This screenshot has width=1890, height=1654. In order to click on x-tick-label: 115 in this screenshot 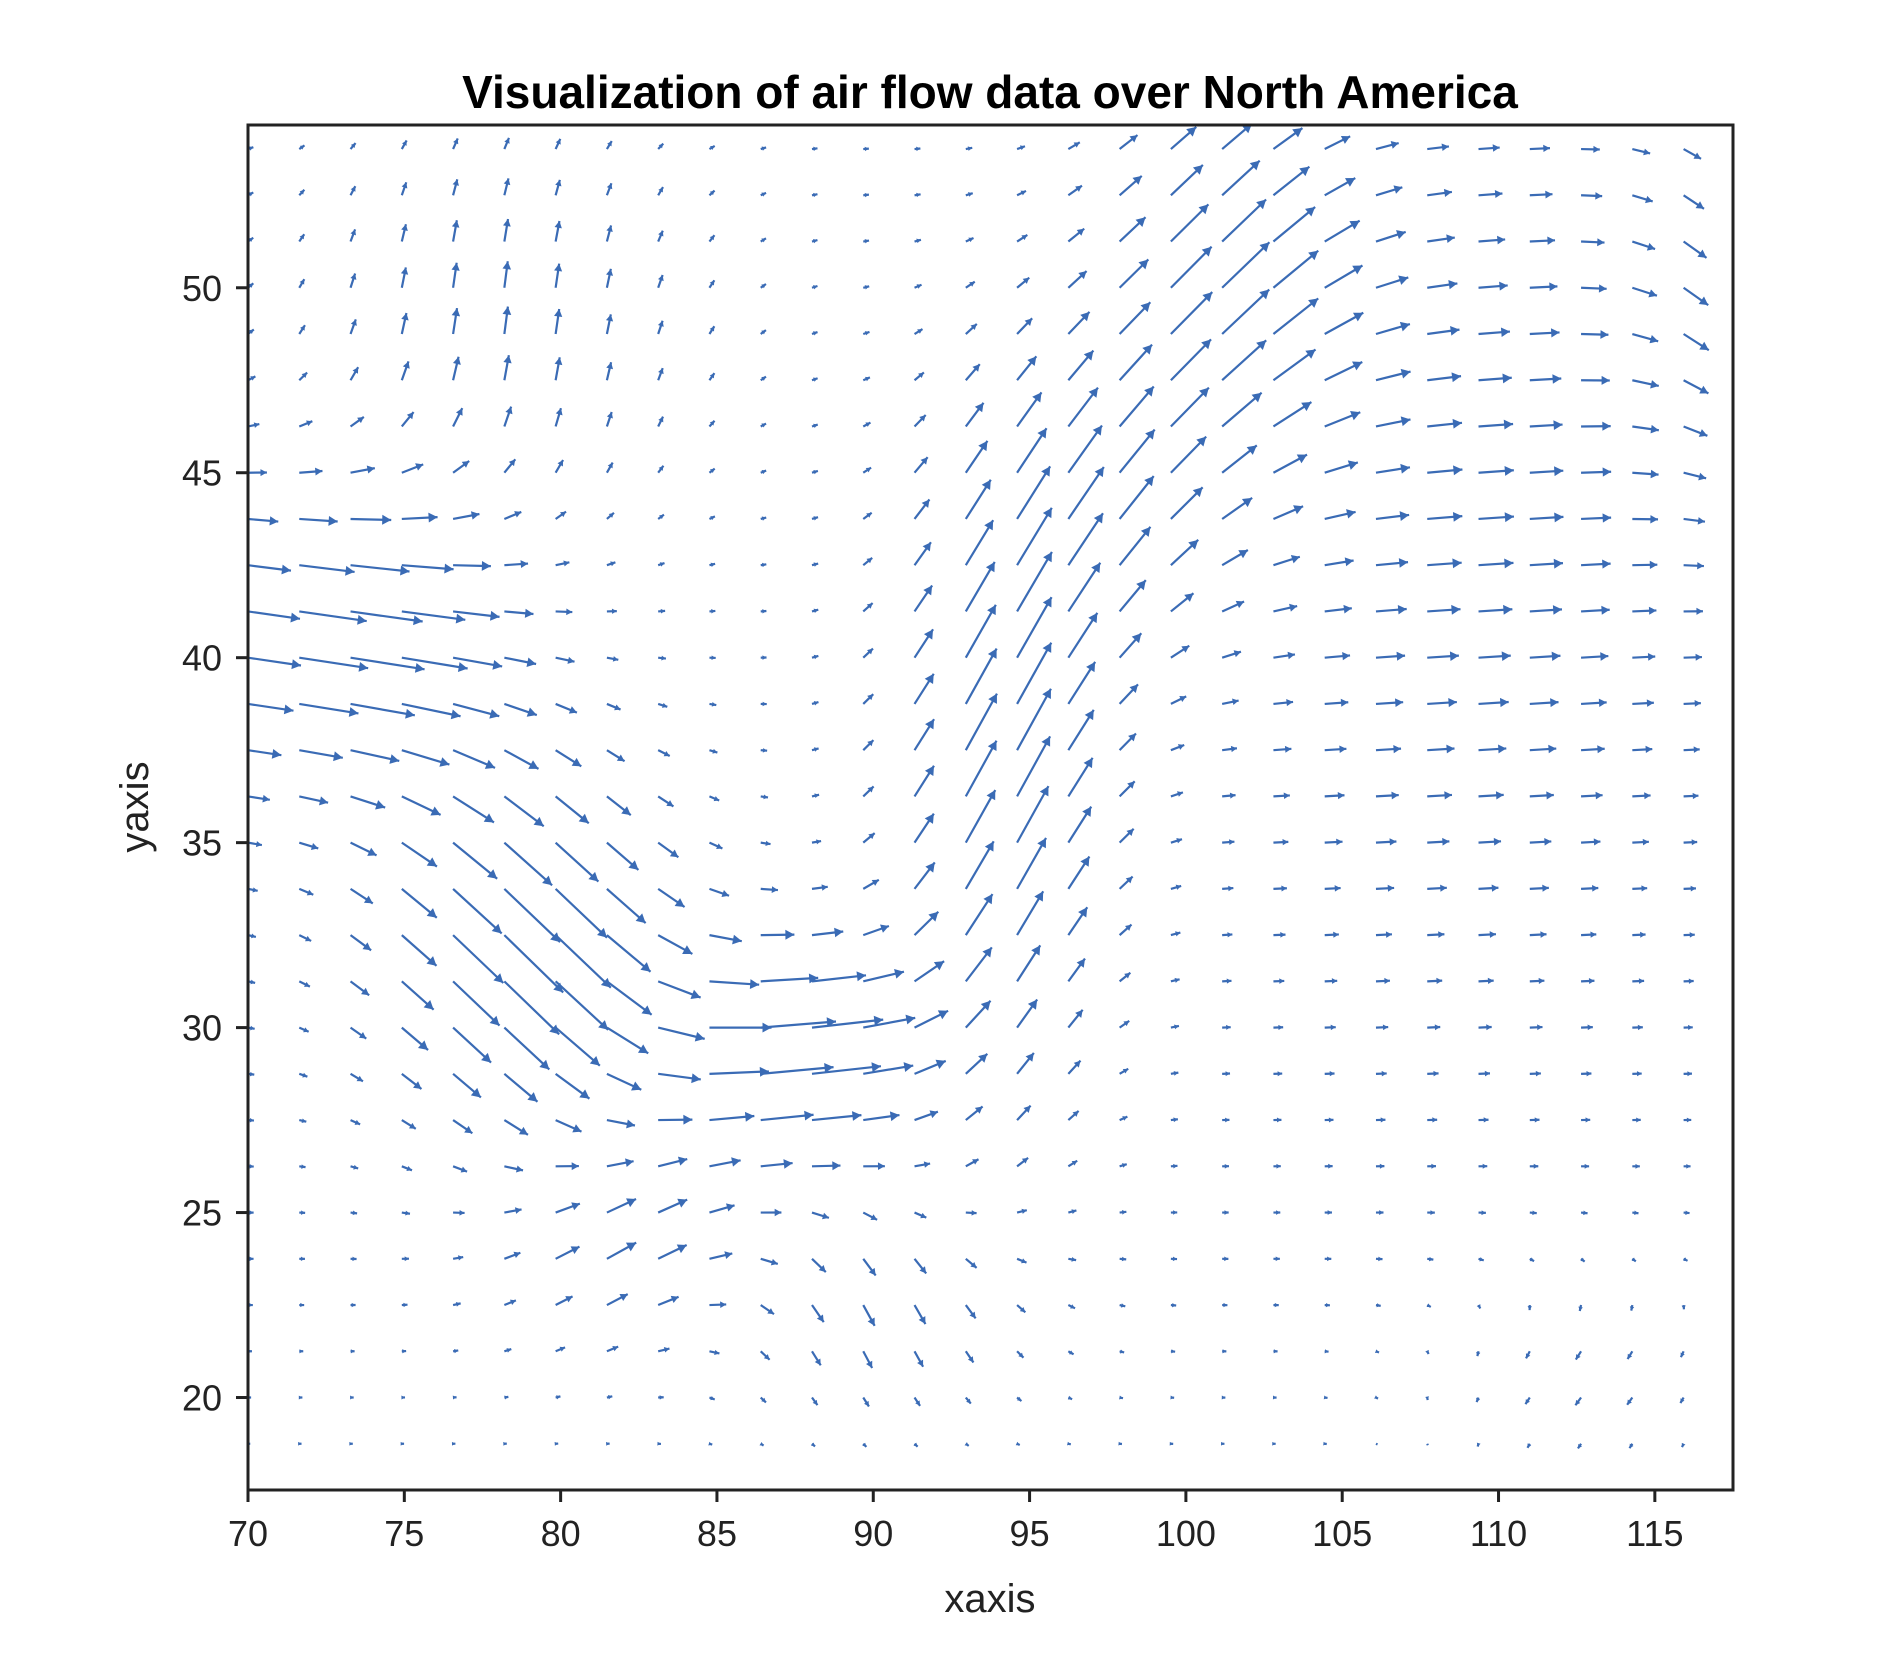, I will do `click(1654, 1533)`.